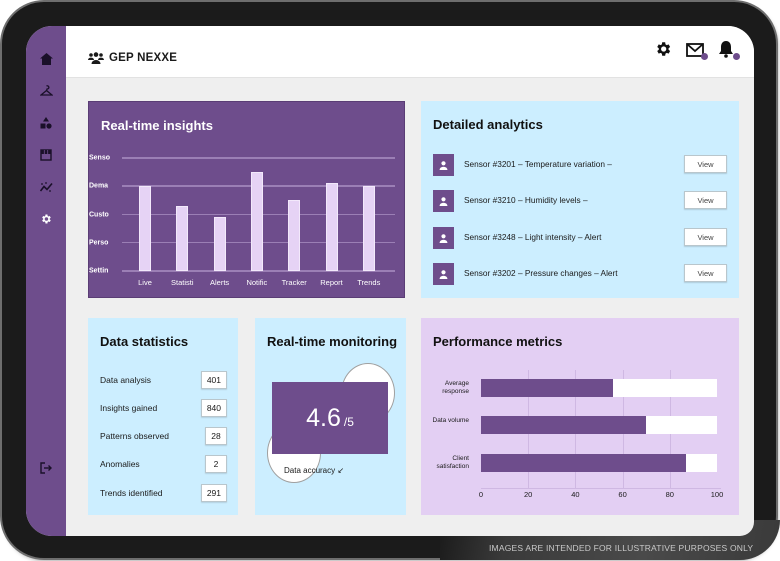  I want to click on gear-icon, so click(46, 219).